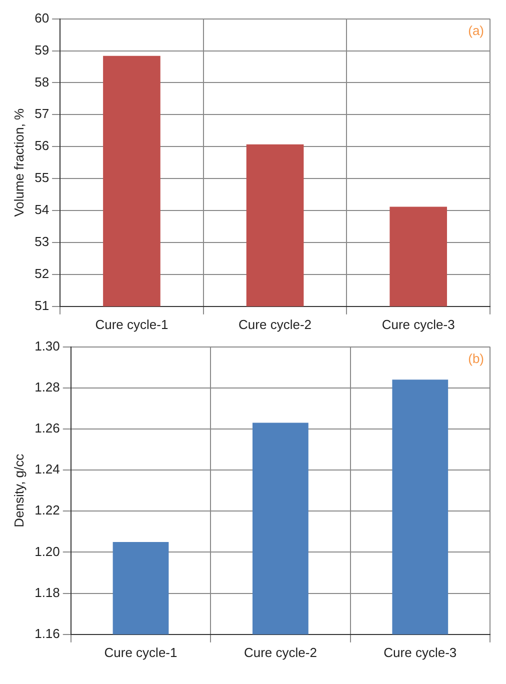  Describe the element at coordinates (18, 162) in the screenshot. I see `y-axis-title: Volume fraction, %` at that location.